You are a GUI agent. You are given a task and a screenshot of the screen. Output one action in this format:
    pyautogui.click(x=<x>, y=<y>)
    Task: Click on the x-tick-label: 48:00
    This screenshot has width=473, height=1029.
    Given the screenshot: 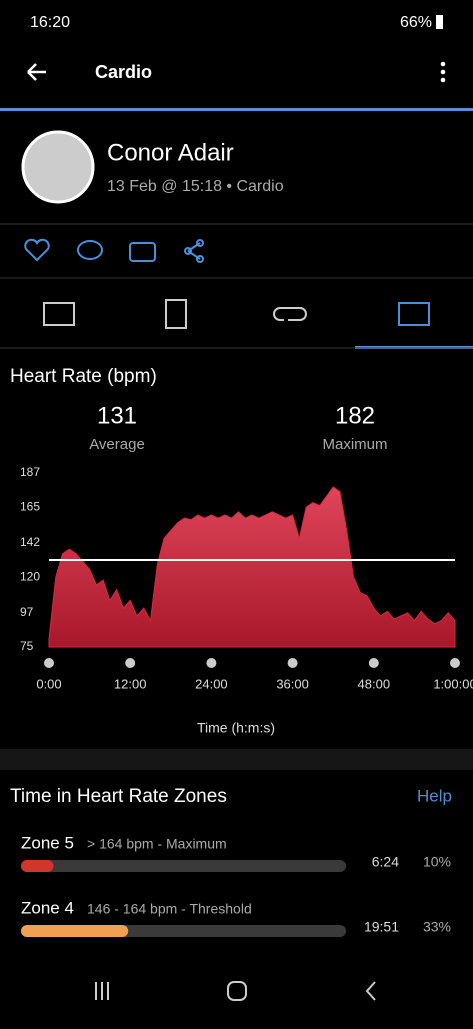 What is the action you would take?
    pyautogui.click(x=374, y=683)
    